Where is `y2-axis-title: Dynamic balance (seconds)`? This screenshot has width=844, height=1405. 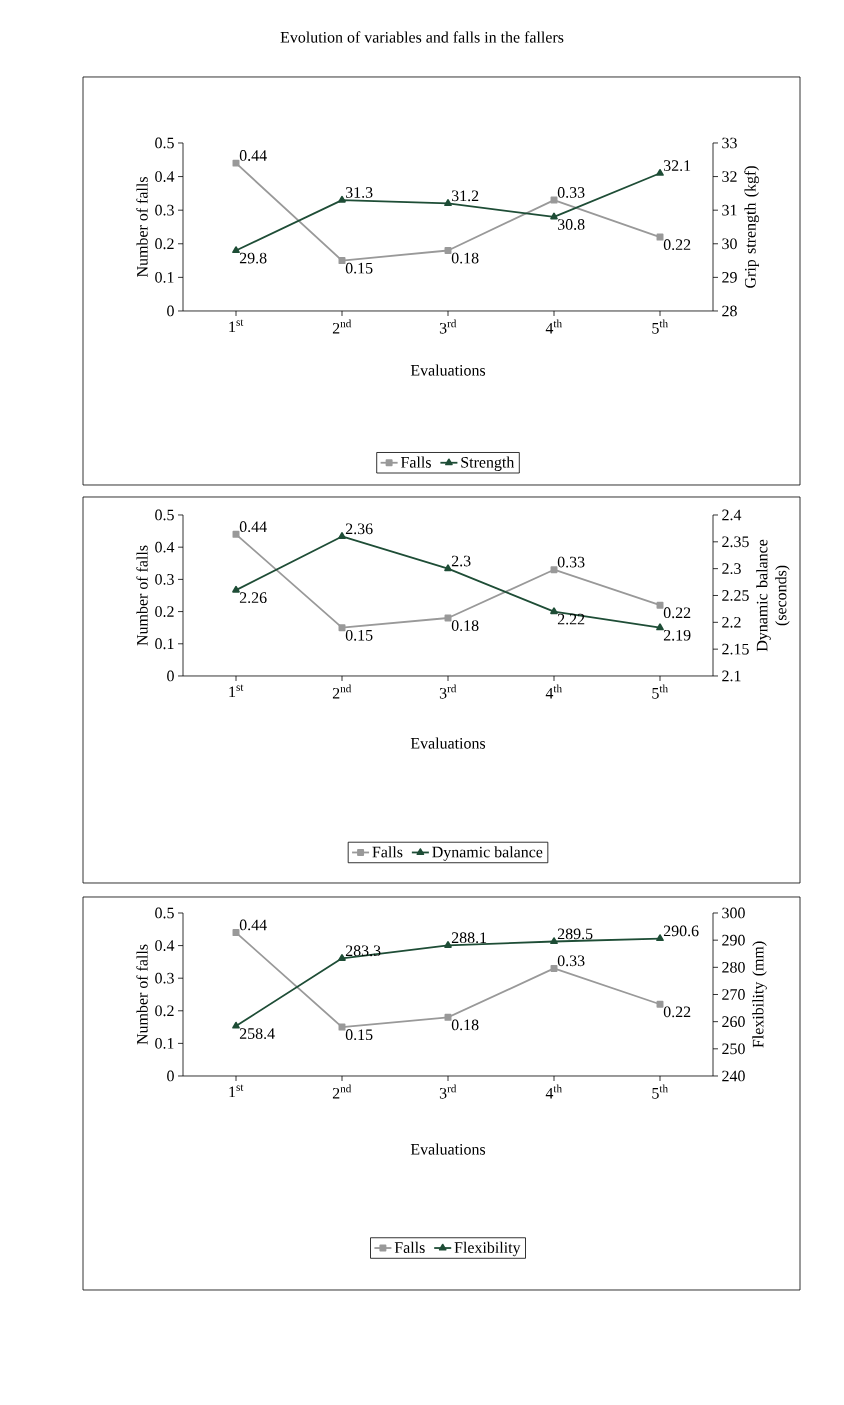
y2-axis-title: Dynamic balance (seconds) is located at coordinates (773, 595).